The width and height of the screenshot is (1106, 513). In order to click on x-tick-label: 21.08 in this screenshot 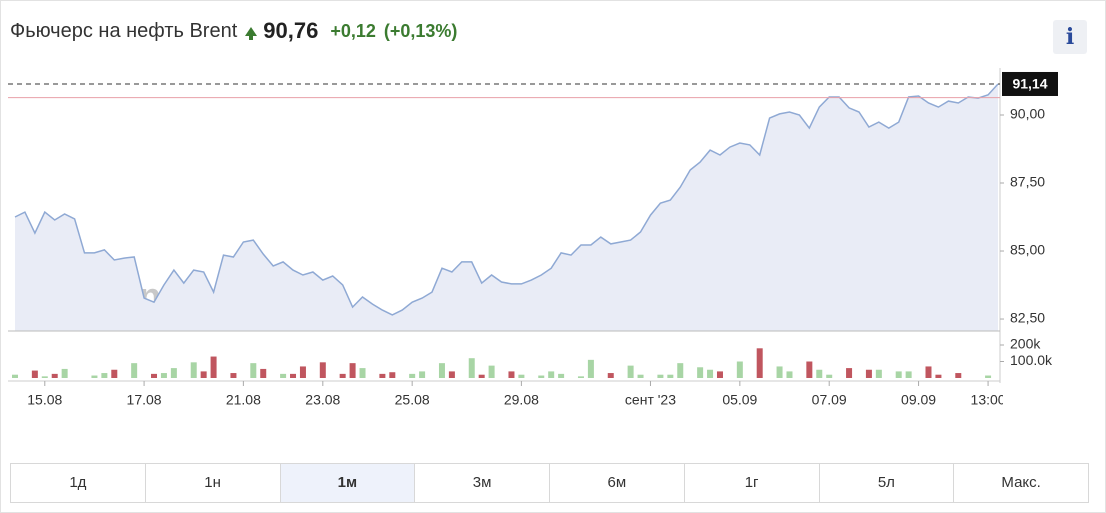, I will do `click(243, 400)`.